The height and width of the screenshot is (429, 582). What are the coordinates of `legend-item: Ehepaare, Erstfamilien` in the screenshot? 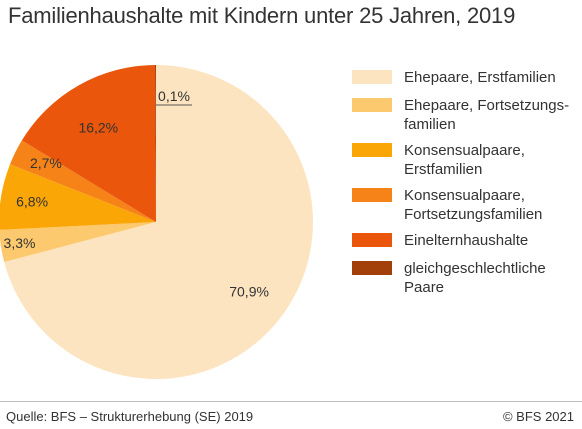 It's located at (464, 77).